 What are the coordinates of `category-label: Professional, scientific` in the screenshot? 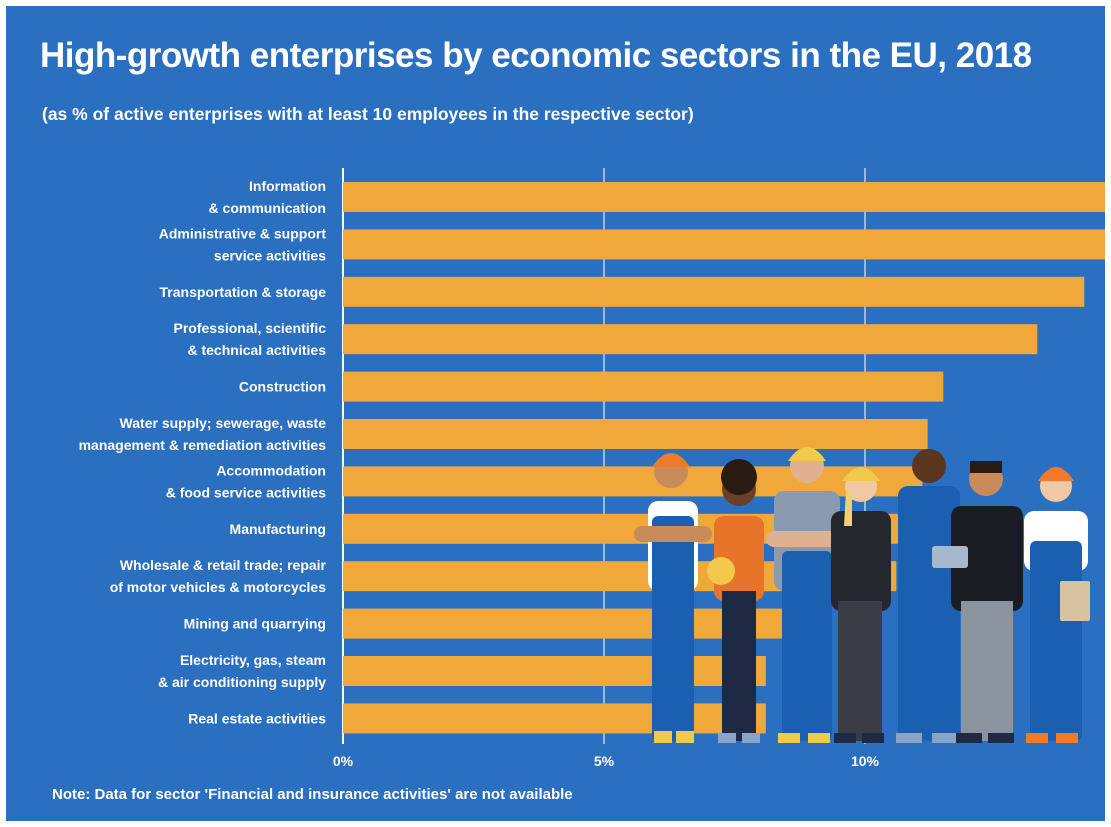 It's located at (250, 328).